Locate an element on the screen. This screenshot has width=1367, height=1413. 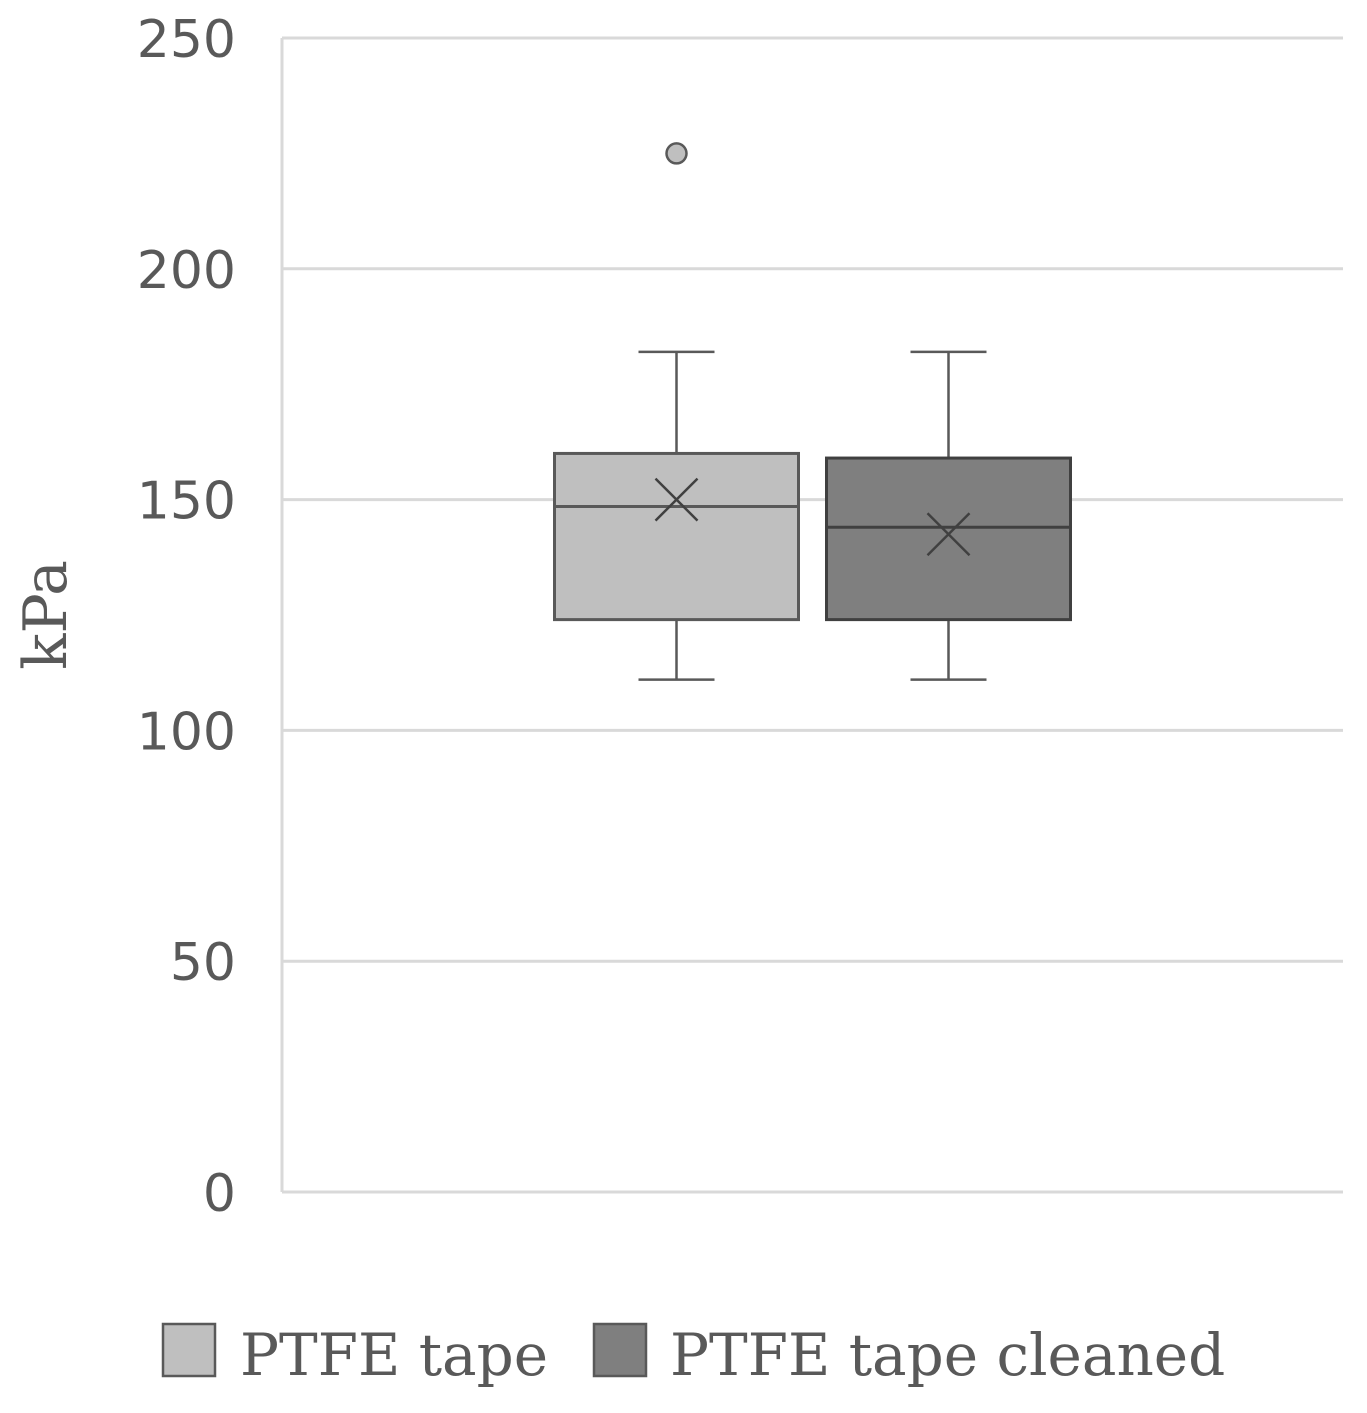
y-tick-label: 150 is located at coordinates (186, 502).